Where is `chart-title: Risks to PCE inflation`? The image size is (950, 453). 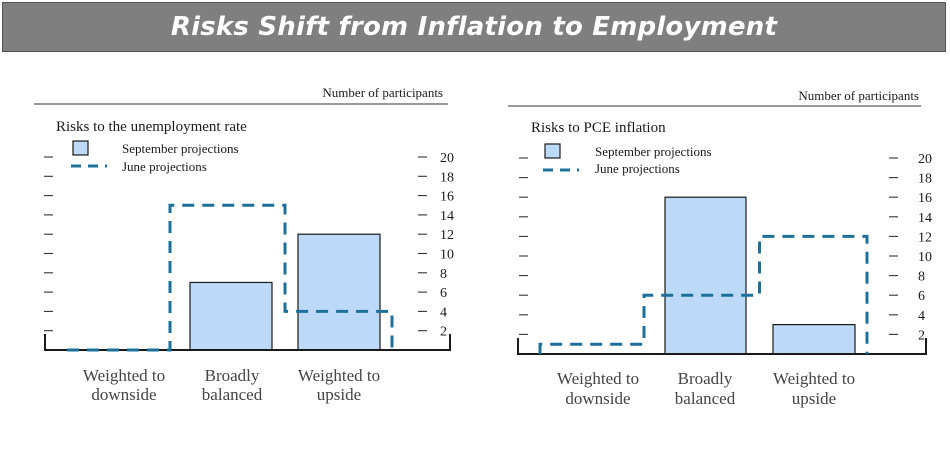 chart-title: Risks to PCE inflation is located at coordinates (598, 128).